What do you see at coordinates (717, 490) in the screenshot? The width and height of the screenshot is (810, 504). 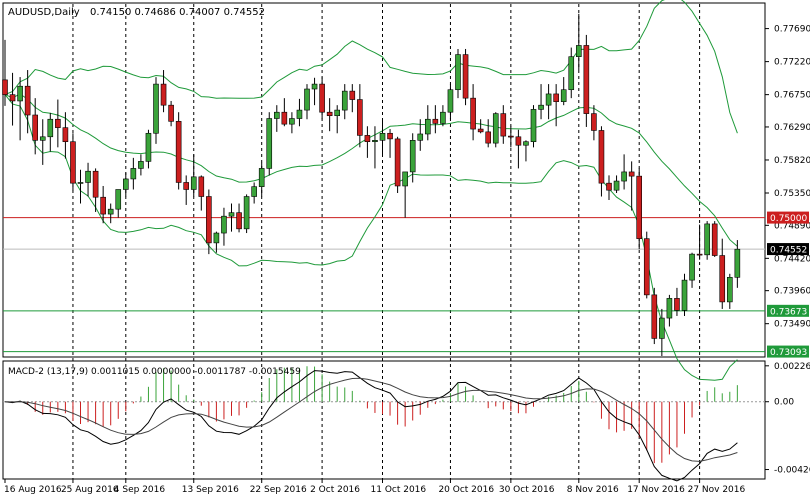 I see `x-tick-label: 27 Nov 2016` at bounding box center [717, 490].